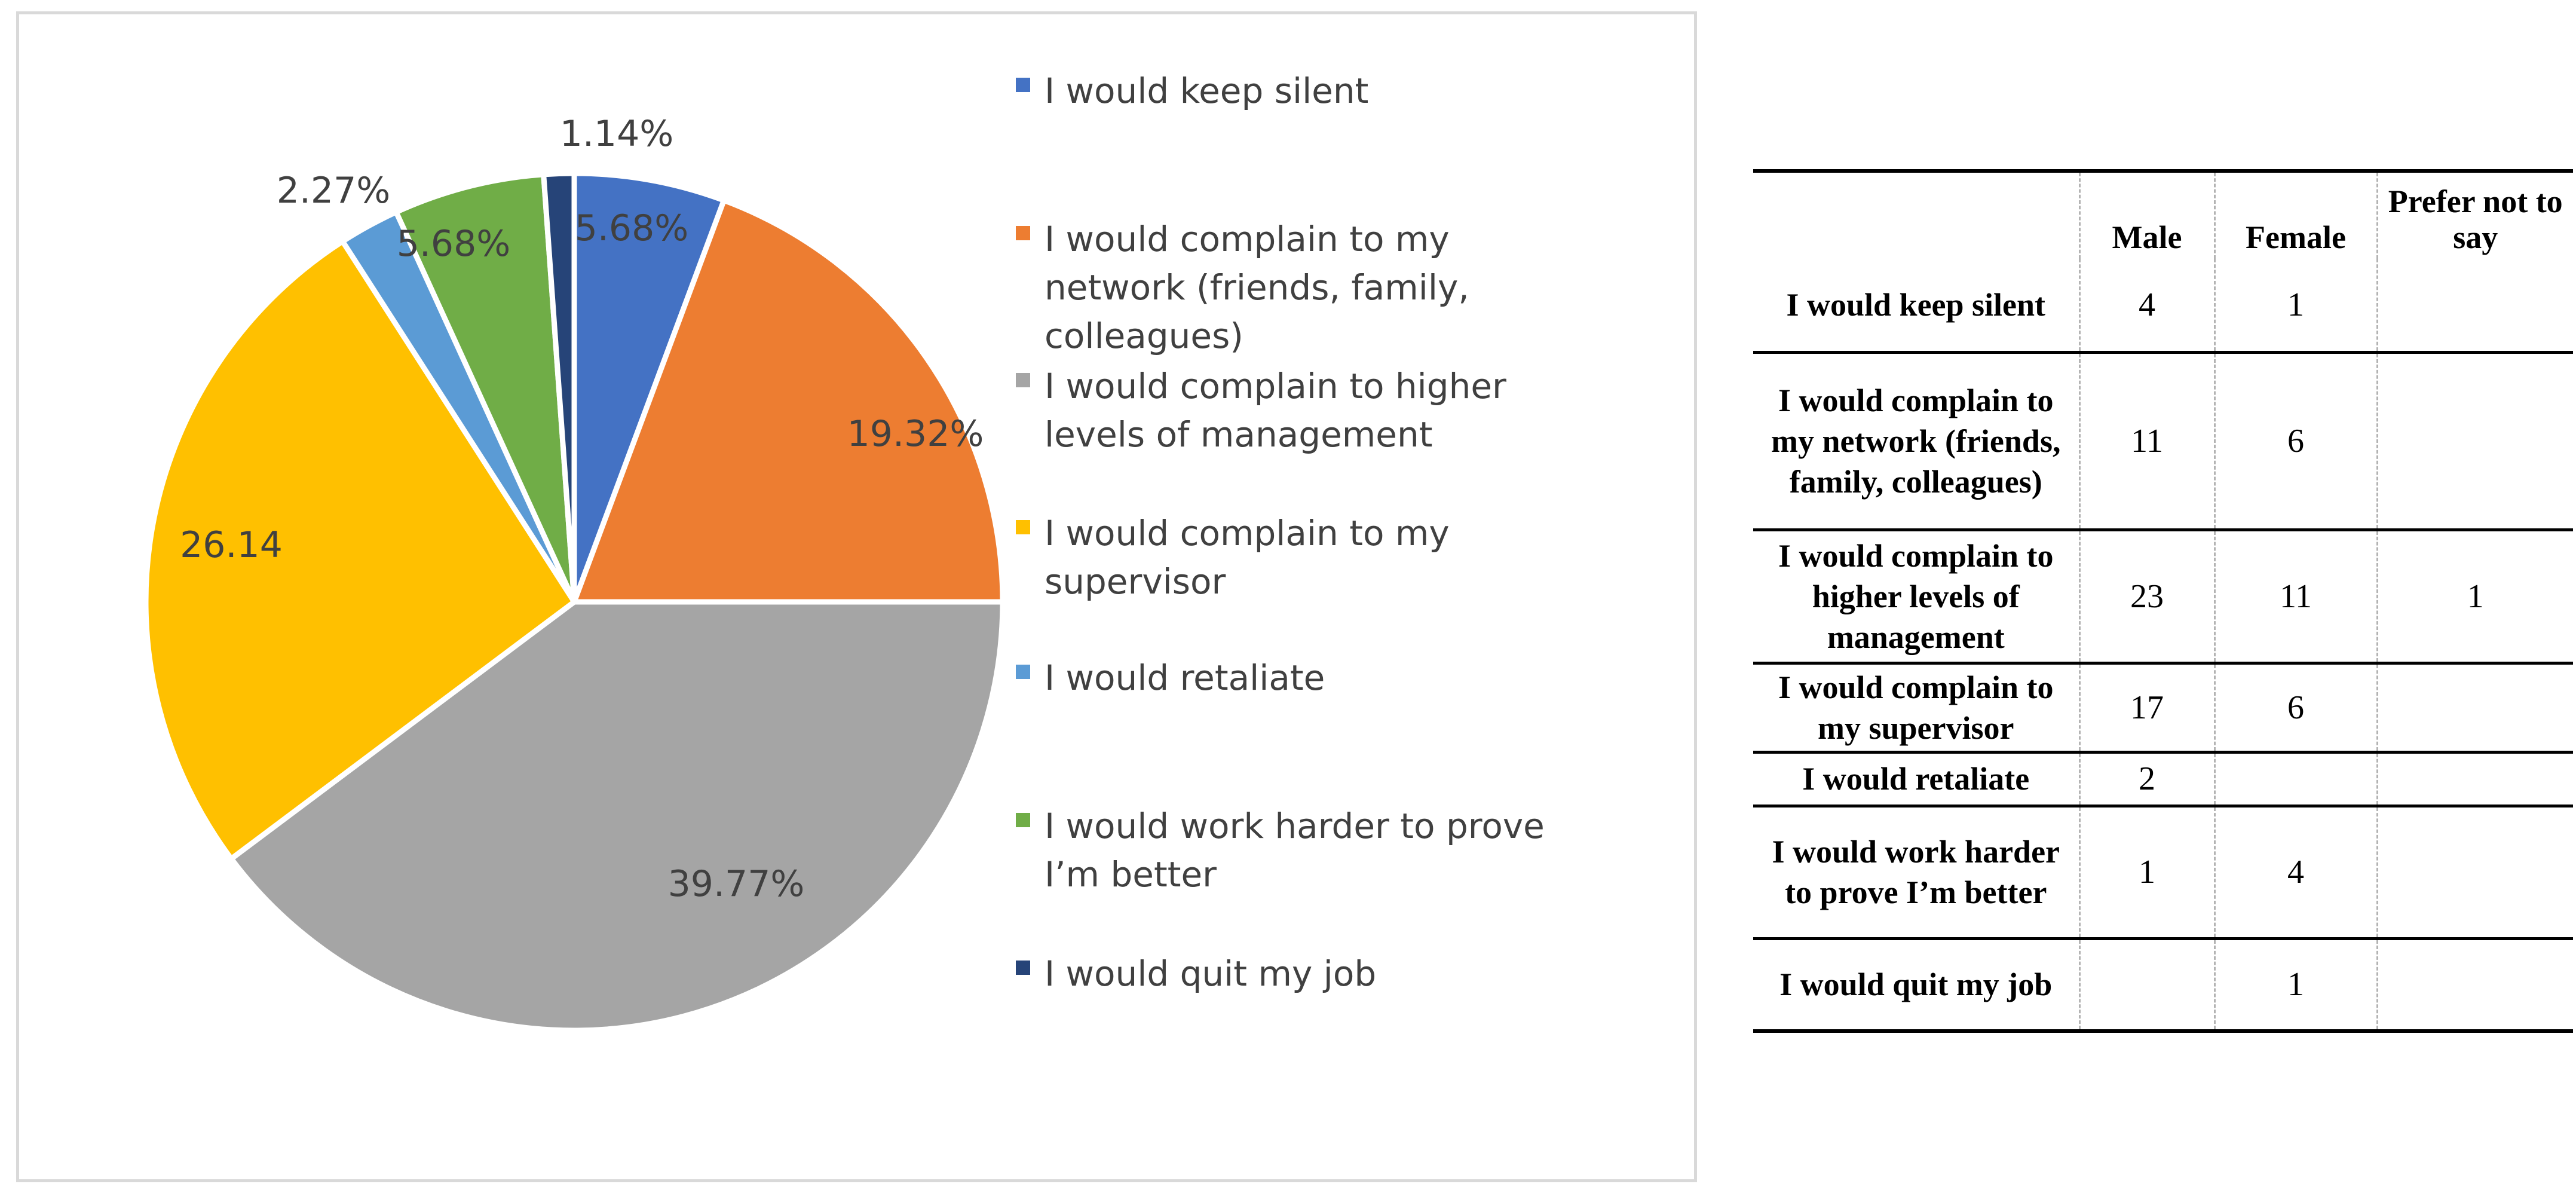 The height and width of the screenshot is (1196, 2576). Describe the element at coordinates (1917, 306) in the screenshot. I see `row-label-cell: I would keep silent` at that location.